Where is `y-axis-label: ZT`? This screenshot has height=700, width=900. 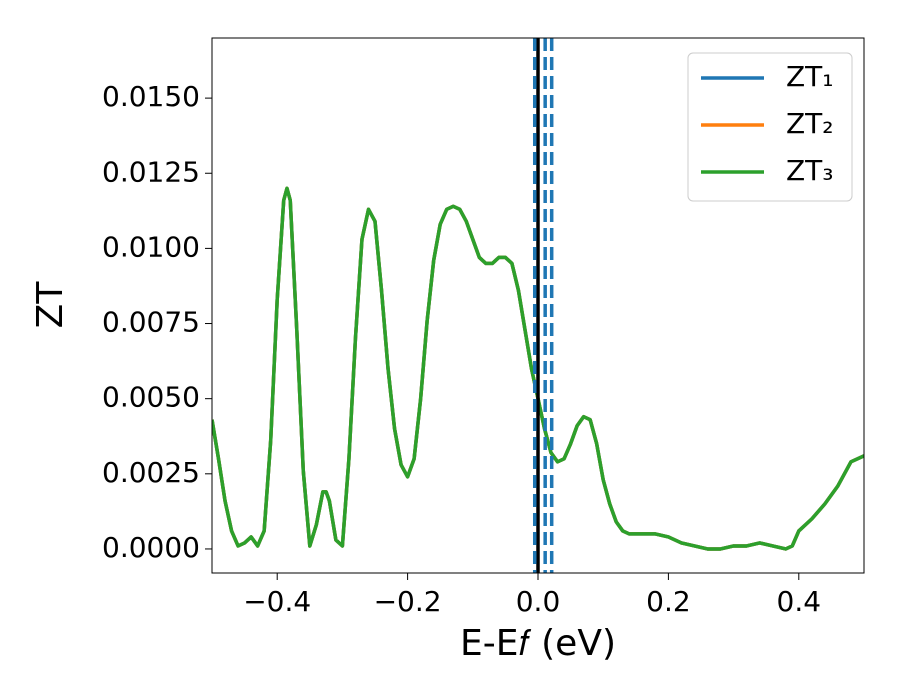
y-axis-label: ZT is located at coordinates (50, 305).